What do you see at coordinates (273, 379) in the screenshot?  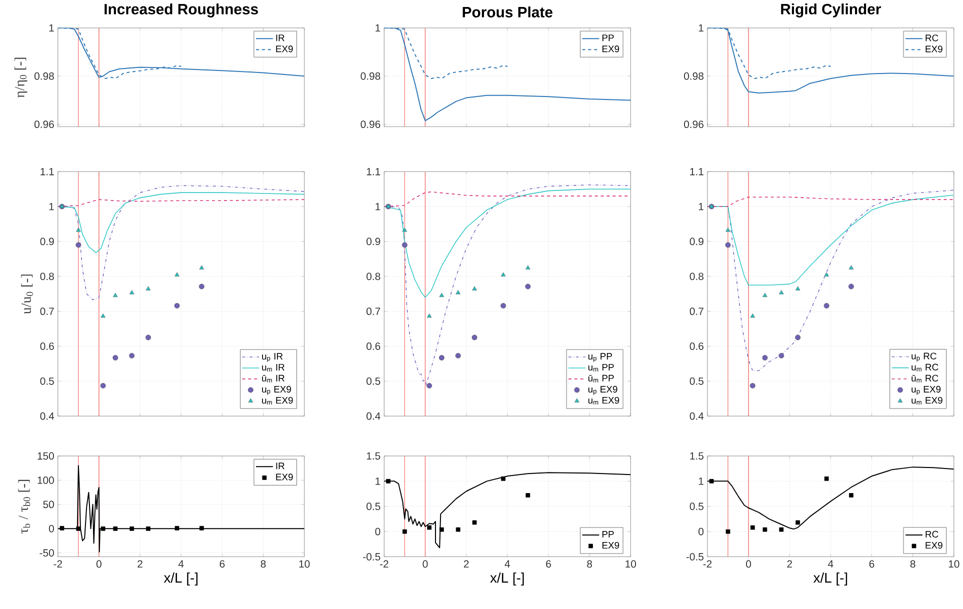 I see `legend-label: ū$_{m}$ IR` at bounding box center [273, 379].